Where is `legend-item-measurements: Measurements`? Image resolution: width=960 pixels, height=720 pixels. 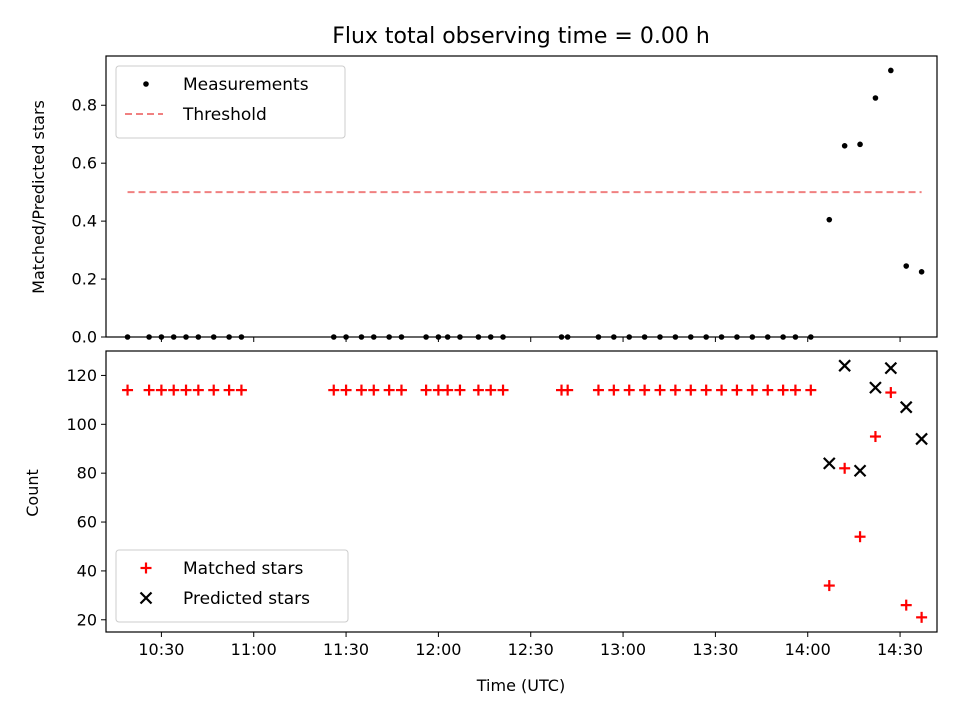
legend-item-measurements: Measurements is located at coordinates (226, 85).